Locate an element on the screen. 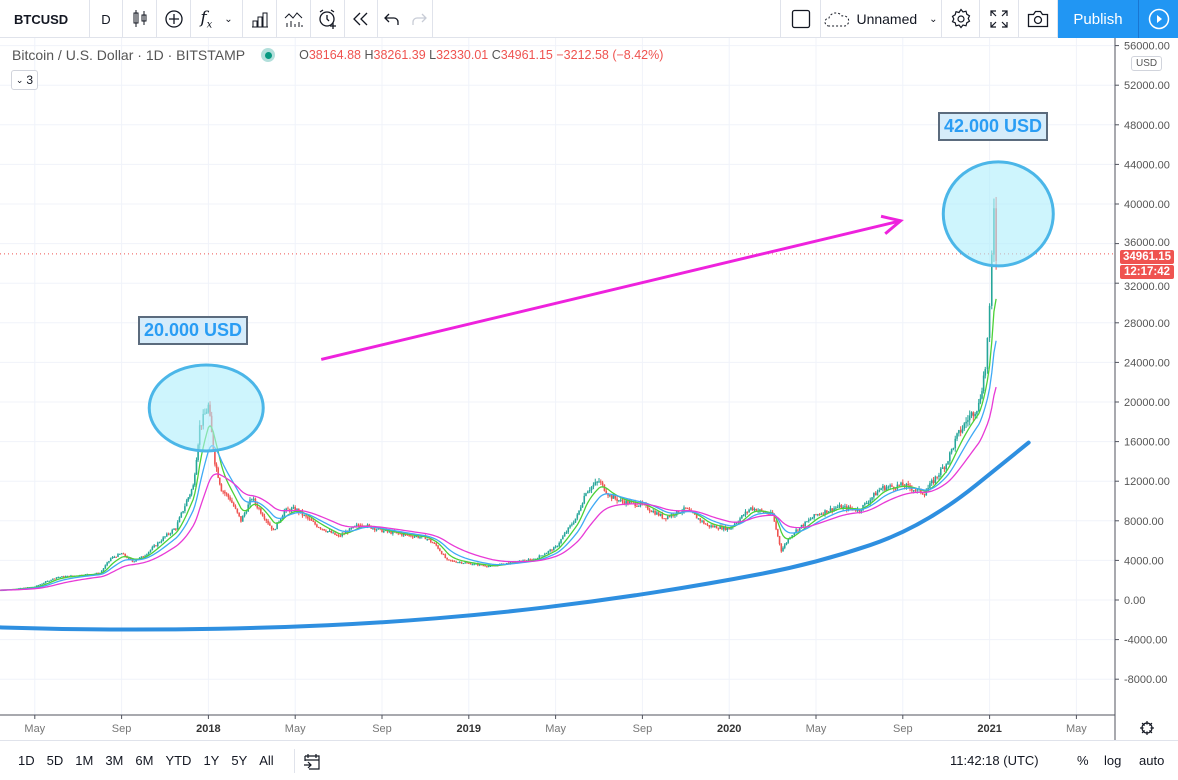  go-to-date-icon is located at coordinates (312, 761).